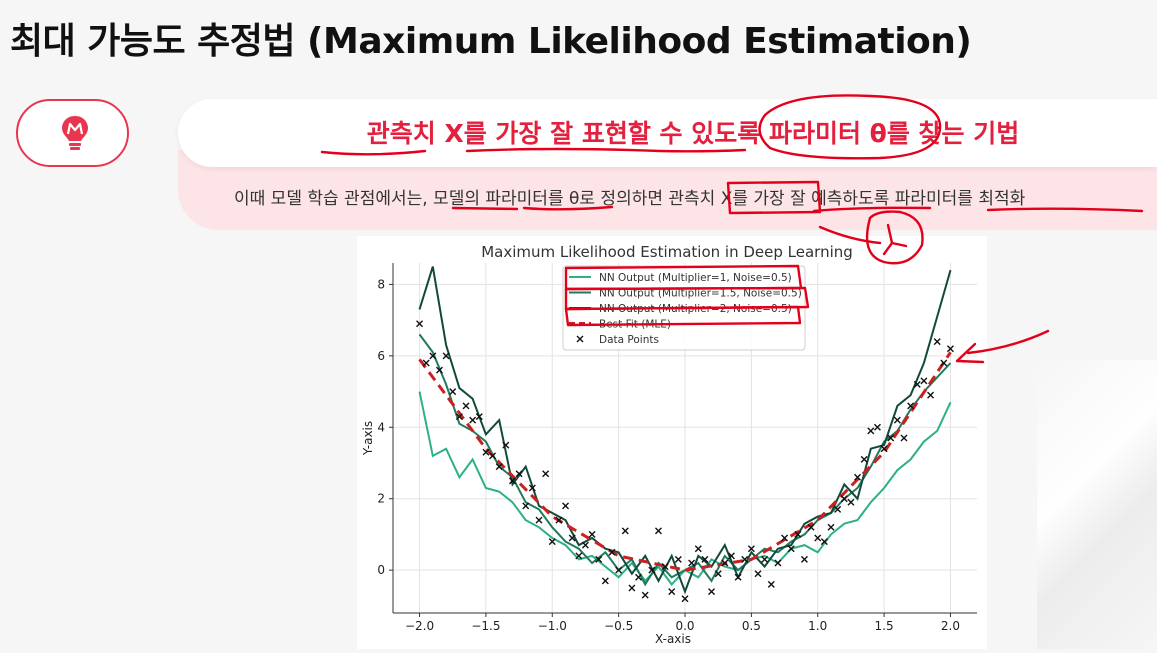 This screenshot has height=653, width=1157. Describe the element at coordinates (381, 570) in the screenshot. I see `y-tick-label: 0` at that location.